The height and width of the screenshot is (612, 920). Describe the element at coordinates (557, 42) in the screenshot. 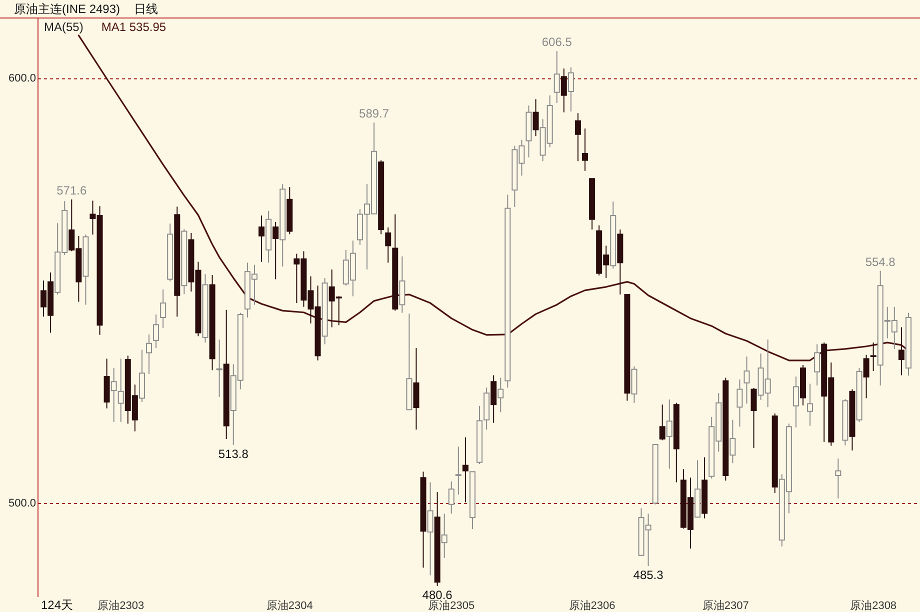

I see `annotation: 606.5` at that location.